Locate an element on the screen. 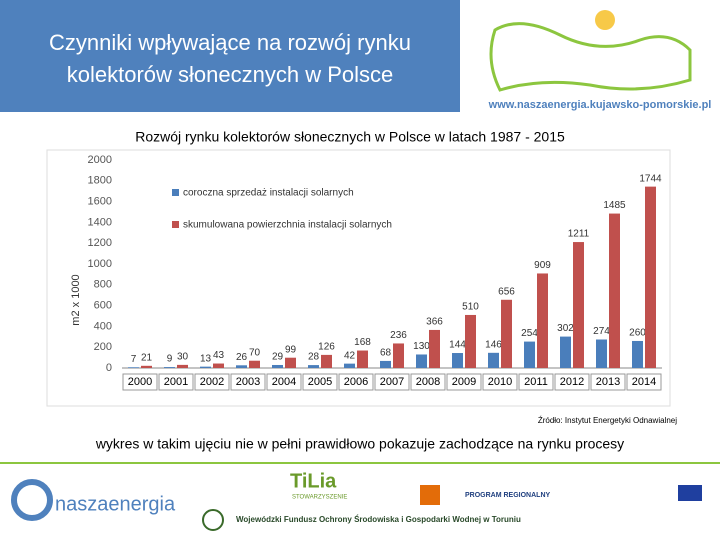 Image resolution: width=720 pixels, height=540 pixels. value-label: 13 is located at coordinates (206, 358).